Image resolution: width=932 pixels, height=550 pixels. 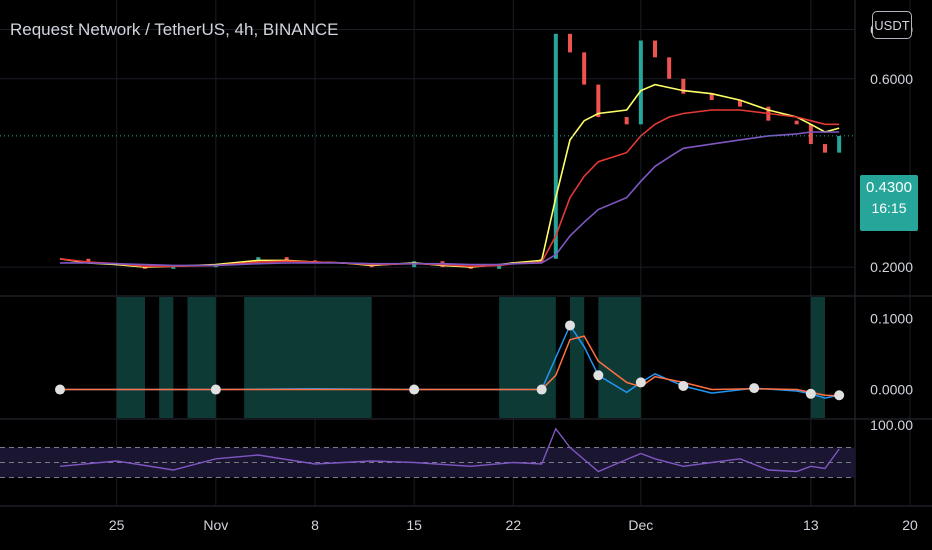 I want to click on time-axis-label: 15, so click(x=414, y=525).